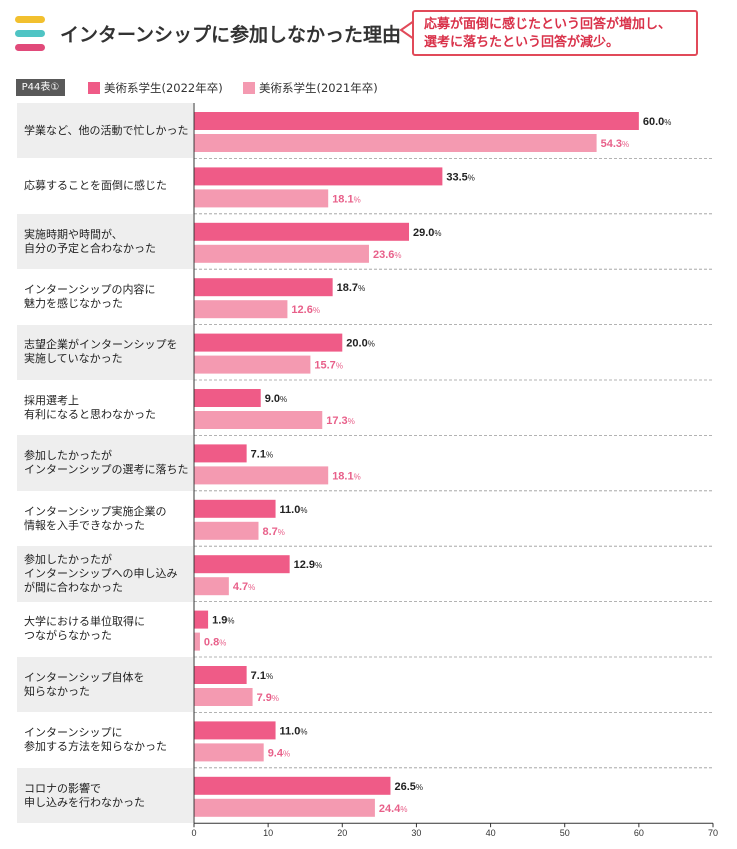 This screenshot has height=849, width=737. Describe the element at coordinates (346, 199) in the screenshot. I see `value-label-2021: 18.1%` at that location.